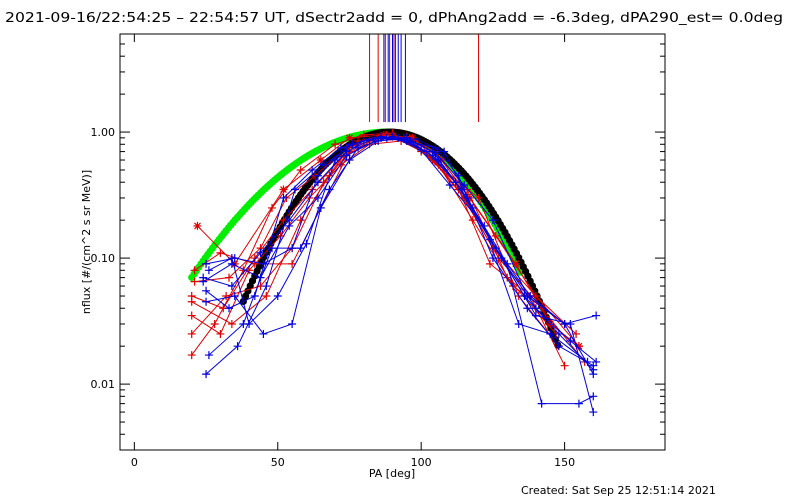  What do you see at coordinates (134, 462) in the screenshot?
I see `x-tick-label: 0` at bounding box center [134, 462].